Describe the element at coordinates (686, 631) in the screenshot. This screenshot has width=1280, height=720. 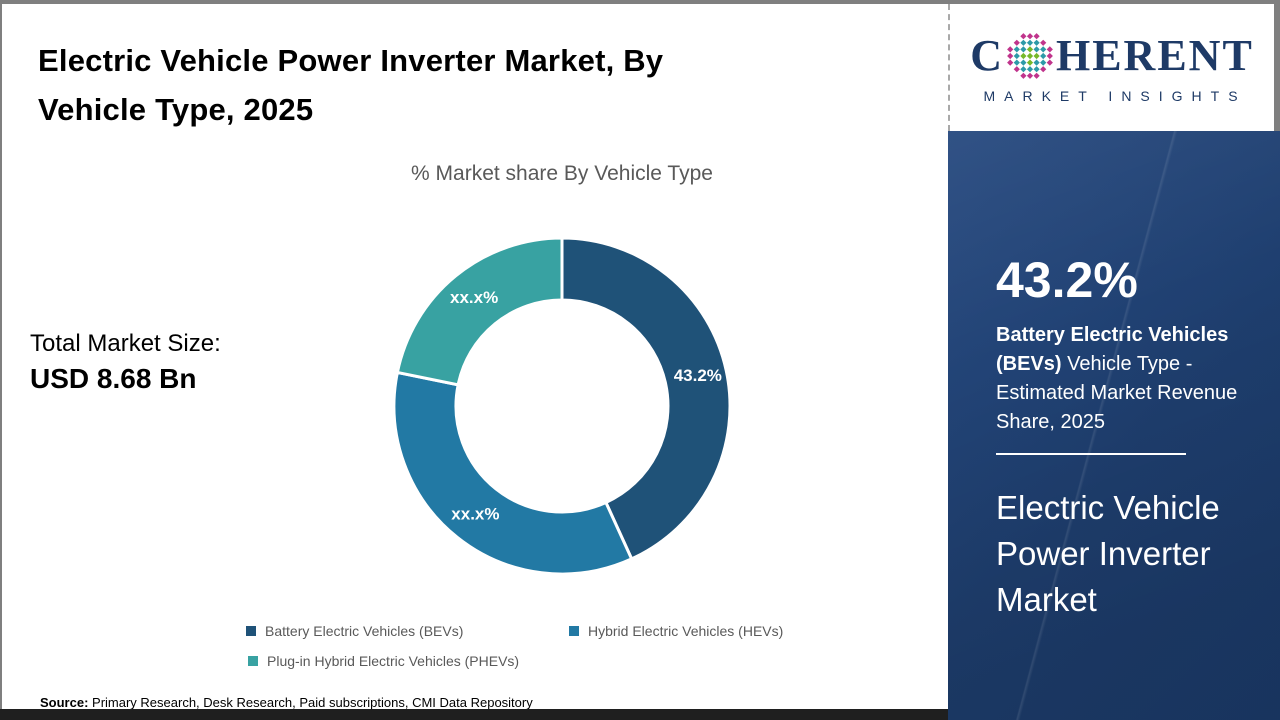
I see `legend-label-hevs: Hybrid Electric Vehicles (HEVs)` at that location.